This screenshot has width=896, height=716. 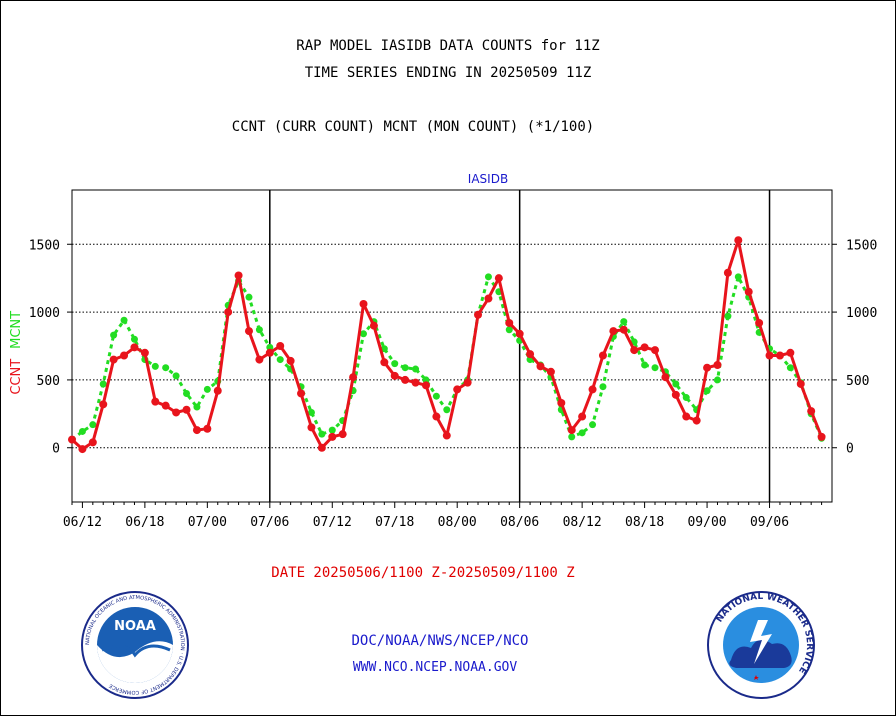 What do you see at coordinates (44, 313) in the screenshot?
I see `y-tick-label-left: 1000` at bounding box center [44, 313].